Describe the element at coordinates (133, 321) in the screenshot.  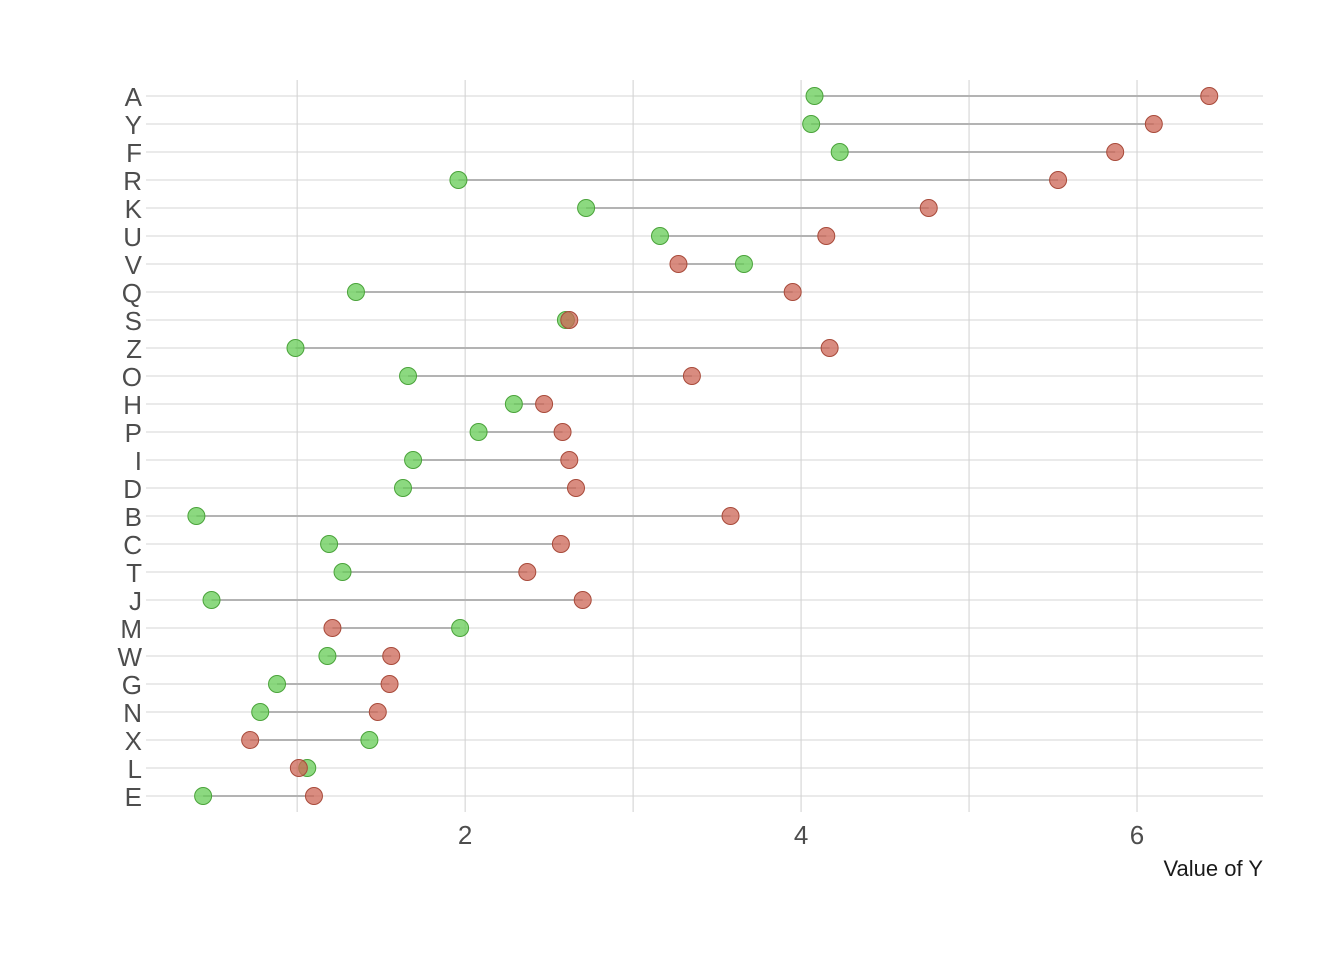
I see `y-tick-label: S` at that location.